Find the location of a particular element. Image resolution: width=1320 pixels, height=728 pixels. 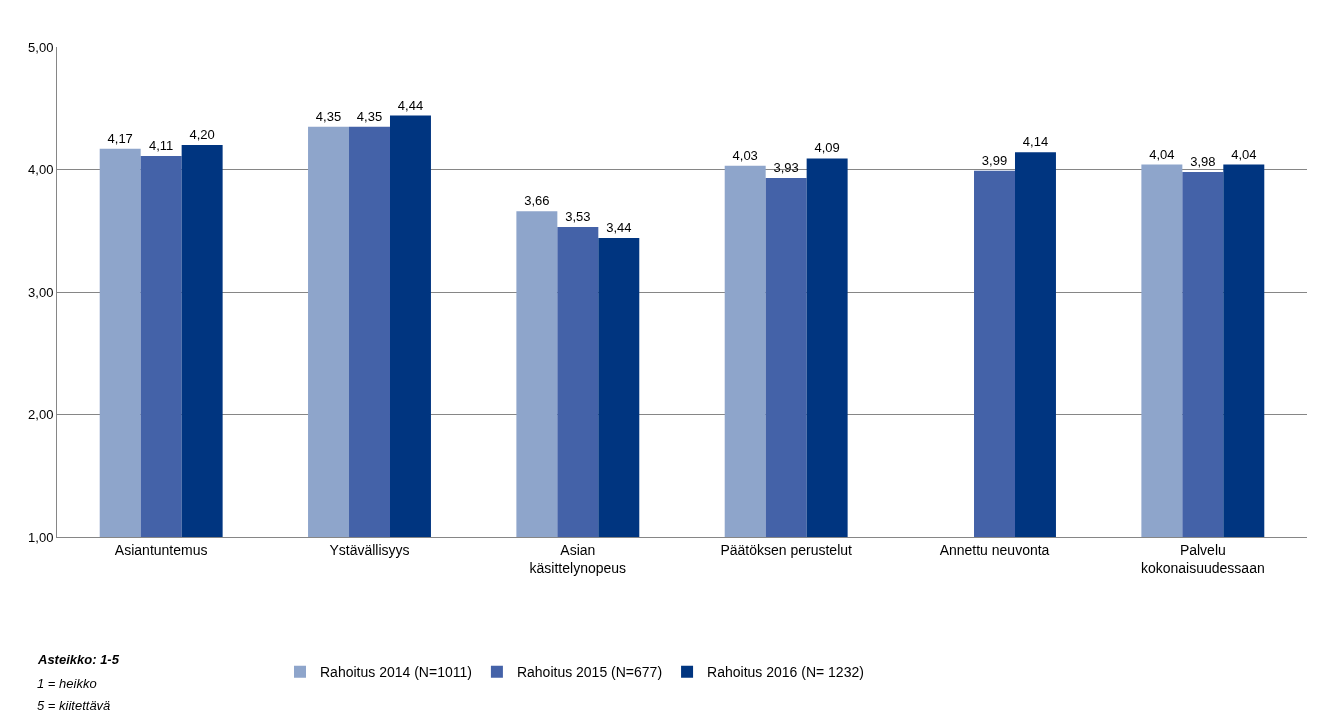

data-label: 4,14 is located at coordinates (1035, 142).